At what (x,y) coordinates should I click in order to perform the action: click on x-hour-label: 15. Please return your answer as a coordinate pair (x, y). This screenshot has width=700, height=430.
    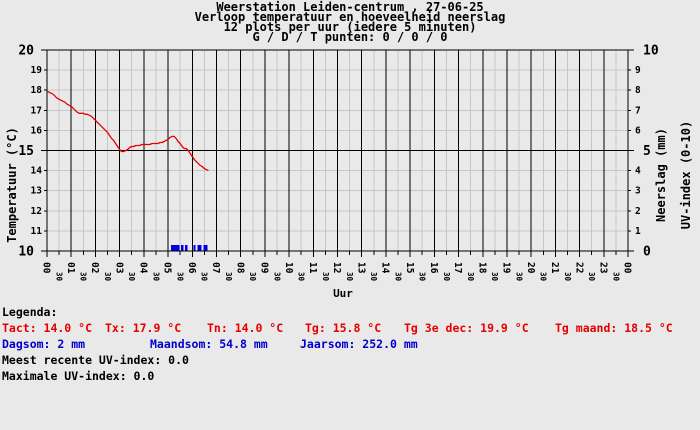
    Looking at the image, I should click on (409, 268).